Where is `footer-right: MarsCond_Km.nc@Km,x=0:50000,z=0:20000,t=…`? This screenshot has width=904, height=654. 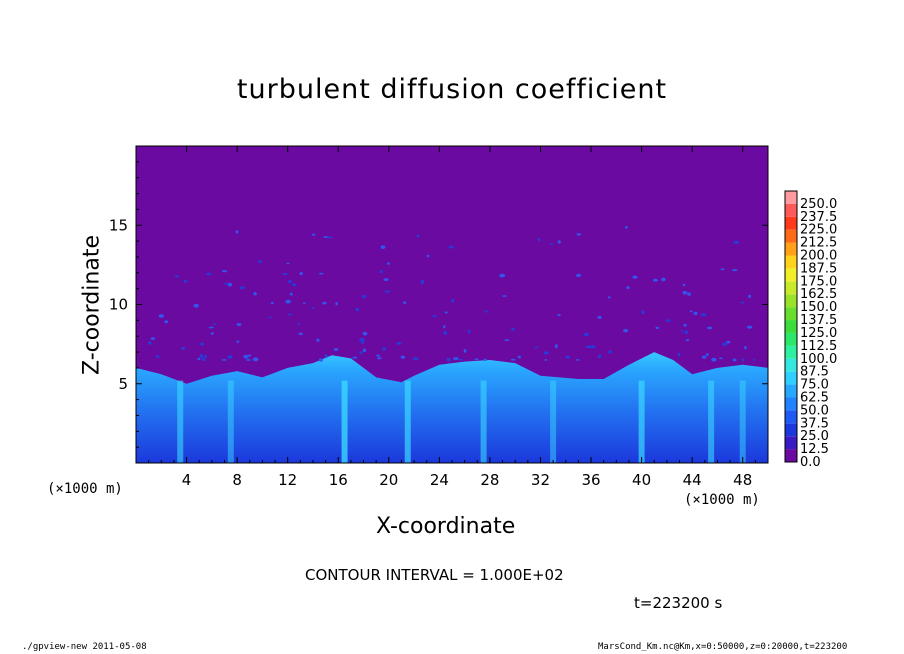
footer-right: MarsCond_Km.nc@Km,x=0:50000,z=0:20000,t=… is located at coordinates (723, 647).